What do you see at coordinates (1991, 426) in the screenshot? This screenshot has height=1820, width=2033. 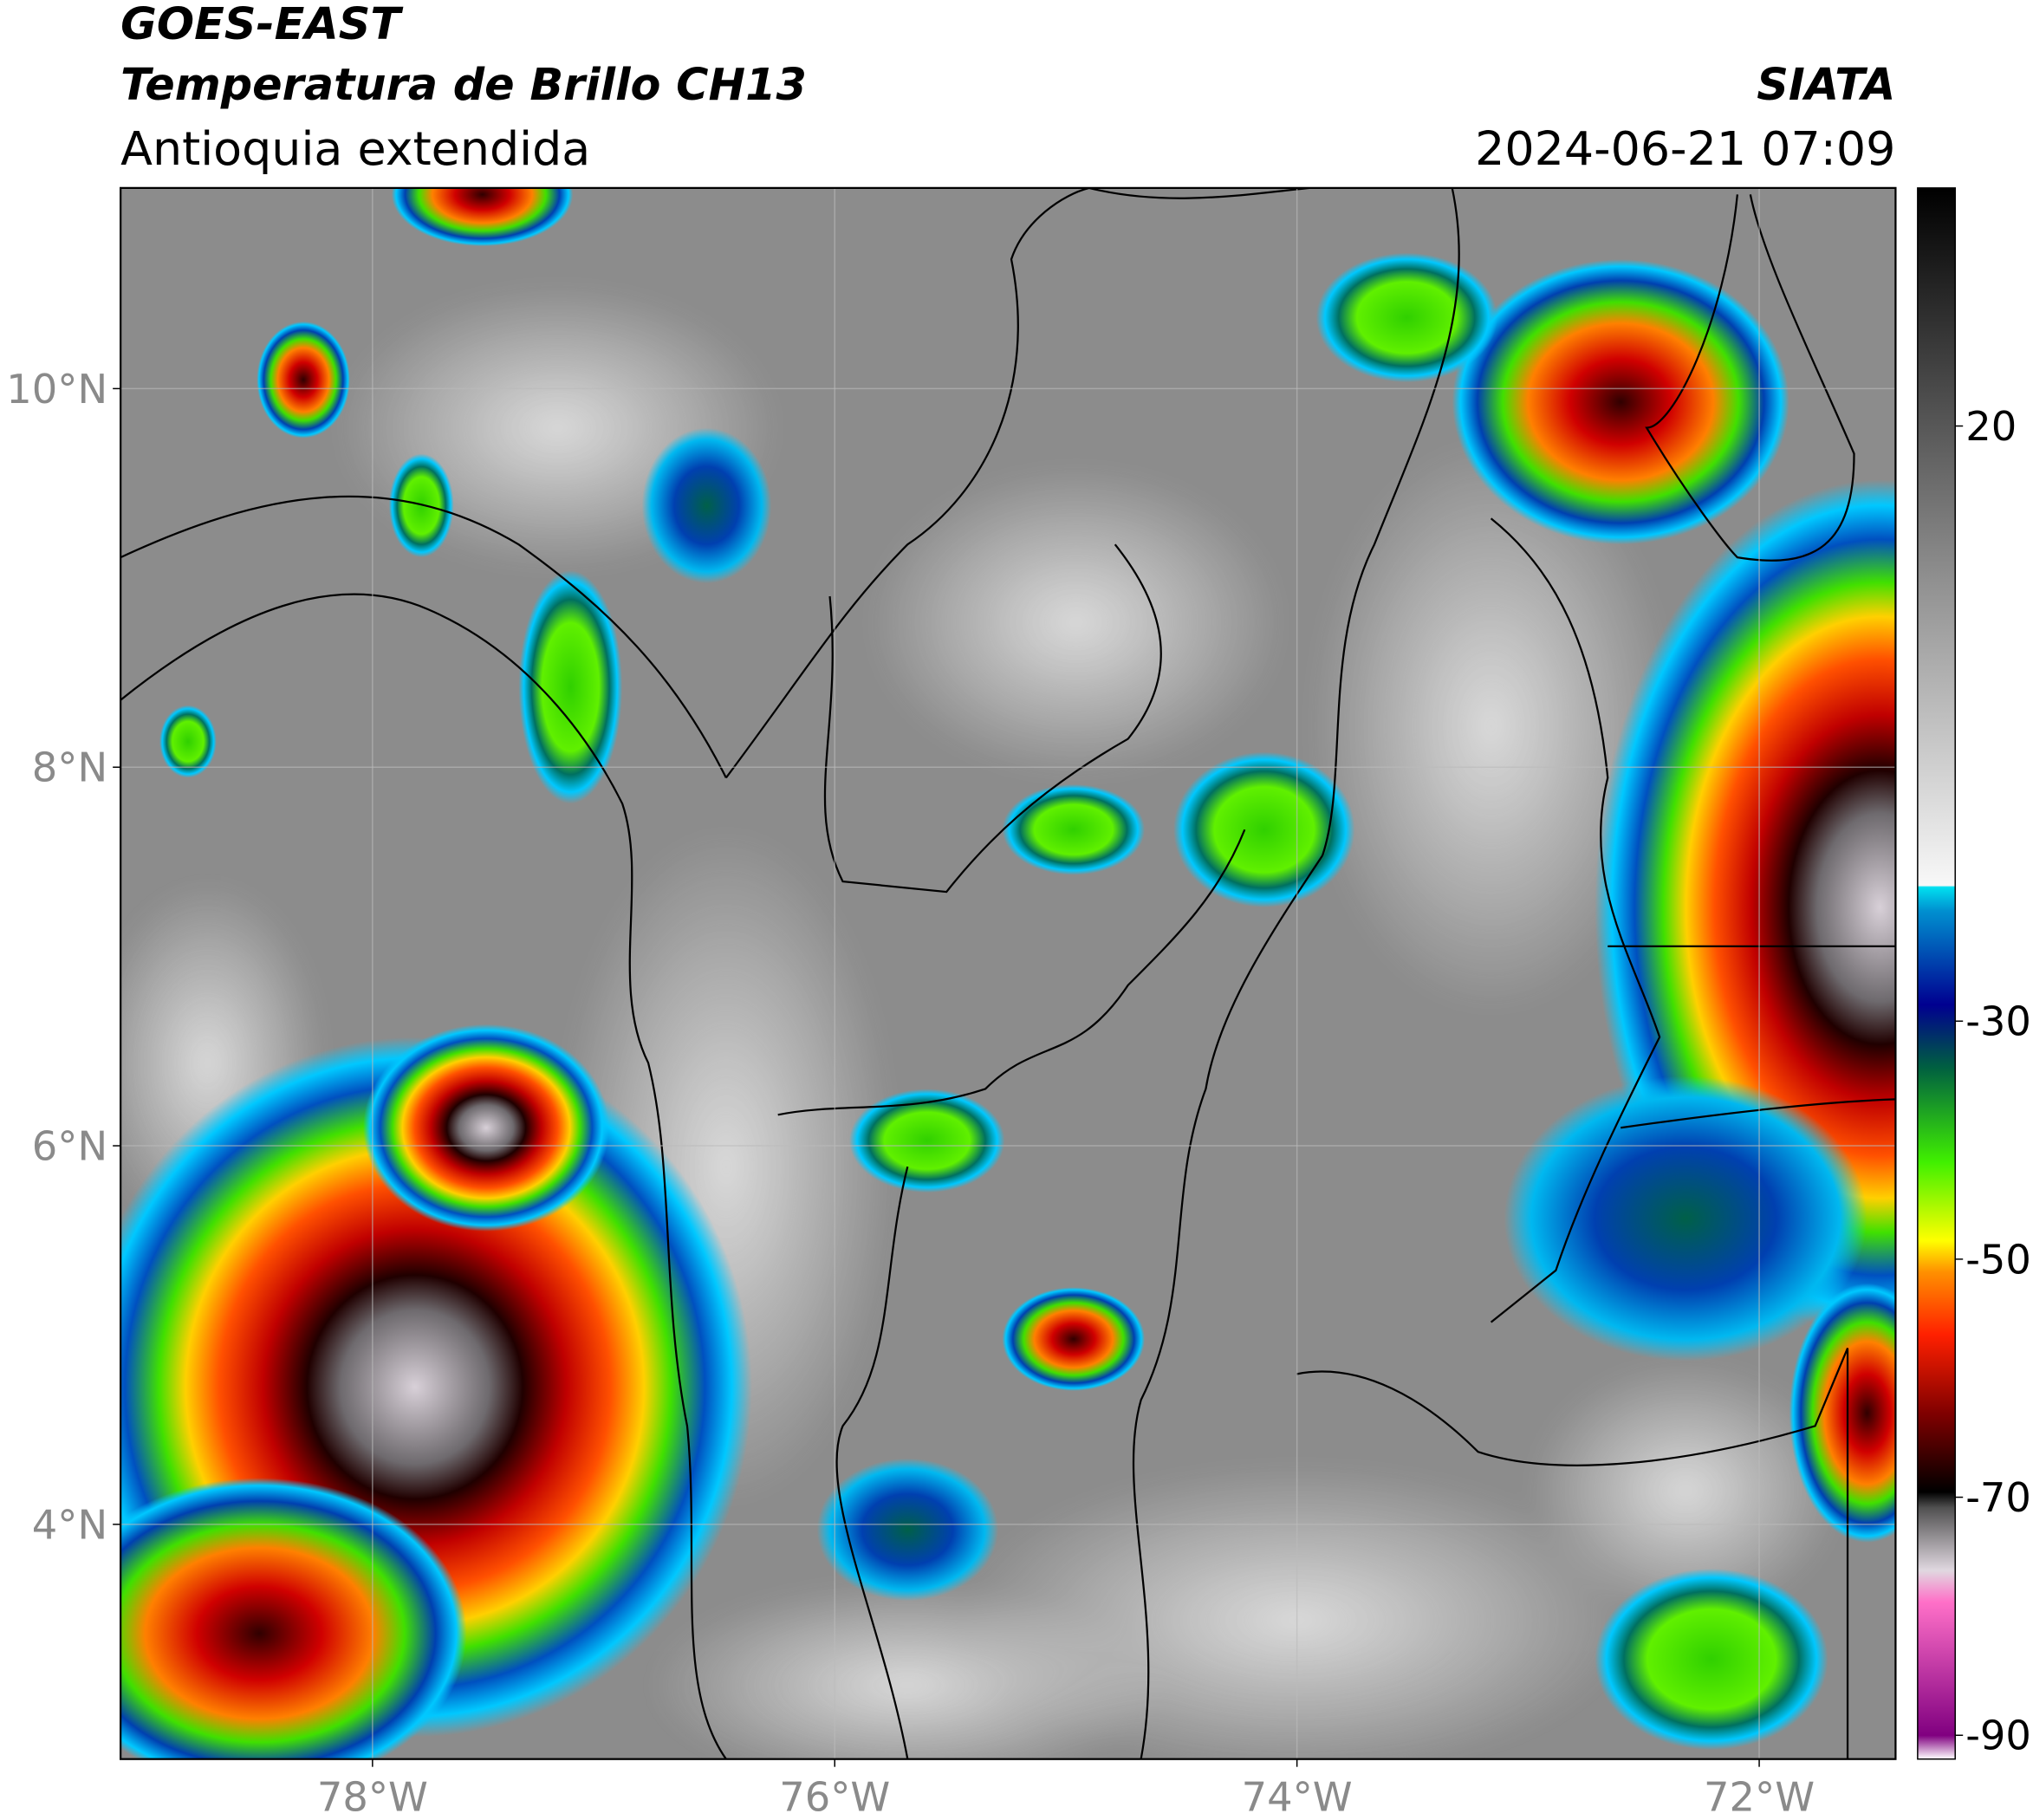 I see `colorbar-tick-label: 20` at bounding box center [1991, 426].